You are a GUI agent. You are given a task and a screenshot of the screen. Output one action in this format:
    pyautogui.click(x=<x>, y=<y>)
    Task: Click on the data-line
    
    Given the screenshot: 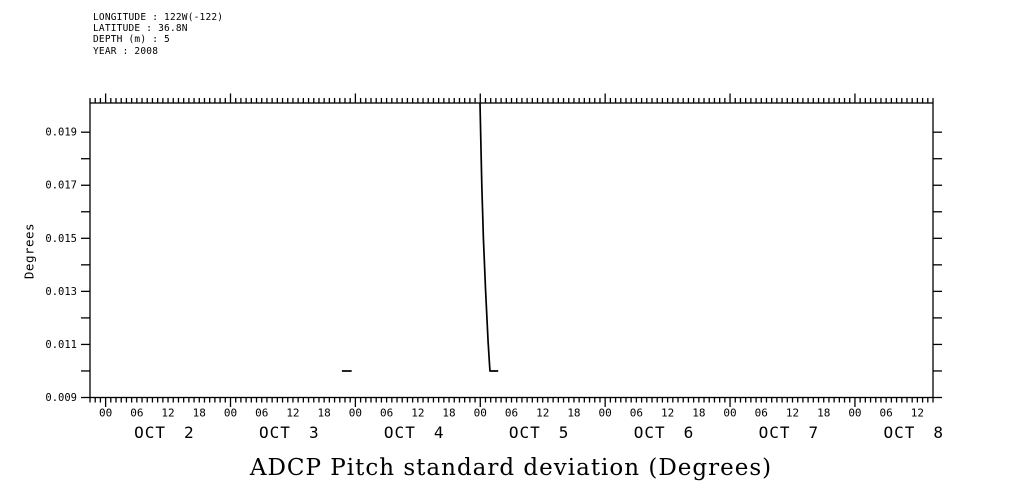 What is the action you would take?
    pyautogui.click(x=489, y=237)
    